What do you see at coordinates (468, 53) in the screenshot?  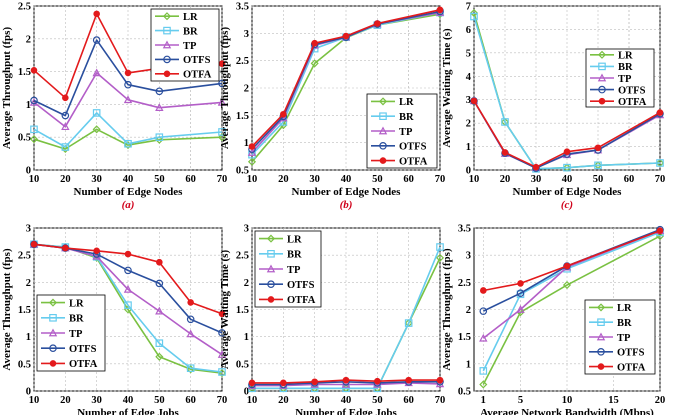 I see `y-tick-label: 5` at bounding box center [468, 53].